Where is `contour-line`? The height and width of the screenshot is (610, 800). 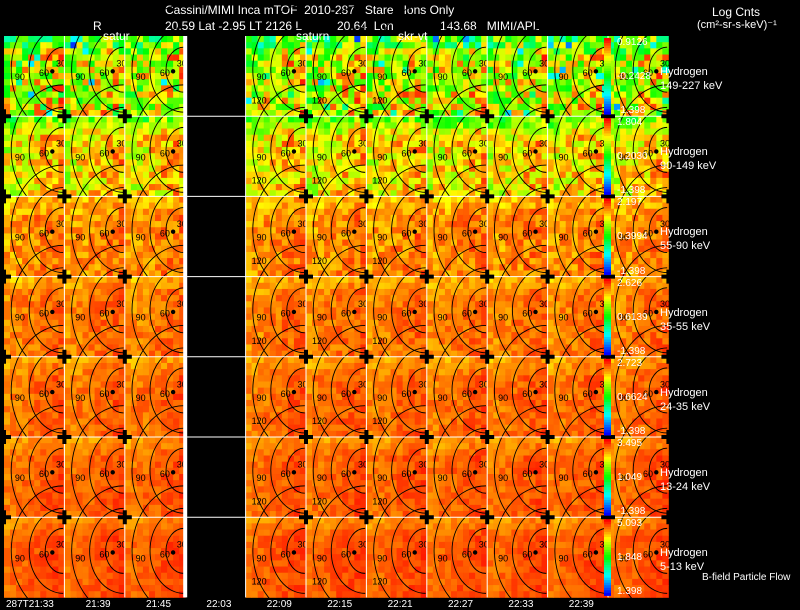
contour-line is located at coordinates (597, 69).